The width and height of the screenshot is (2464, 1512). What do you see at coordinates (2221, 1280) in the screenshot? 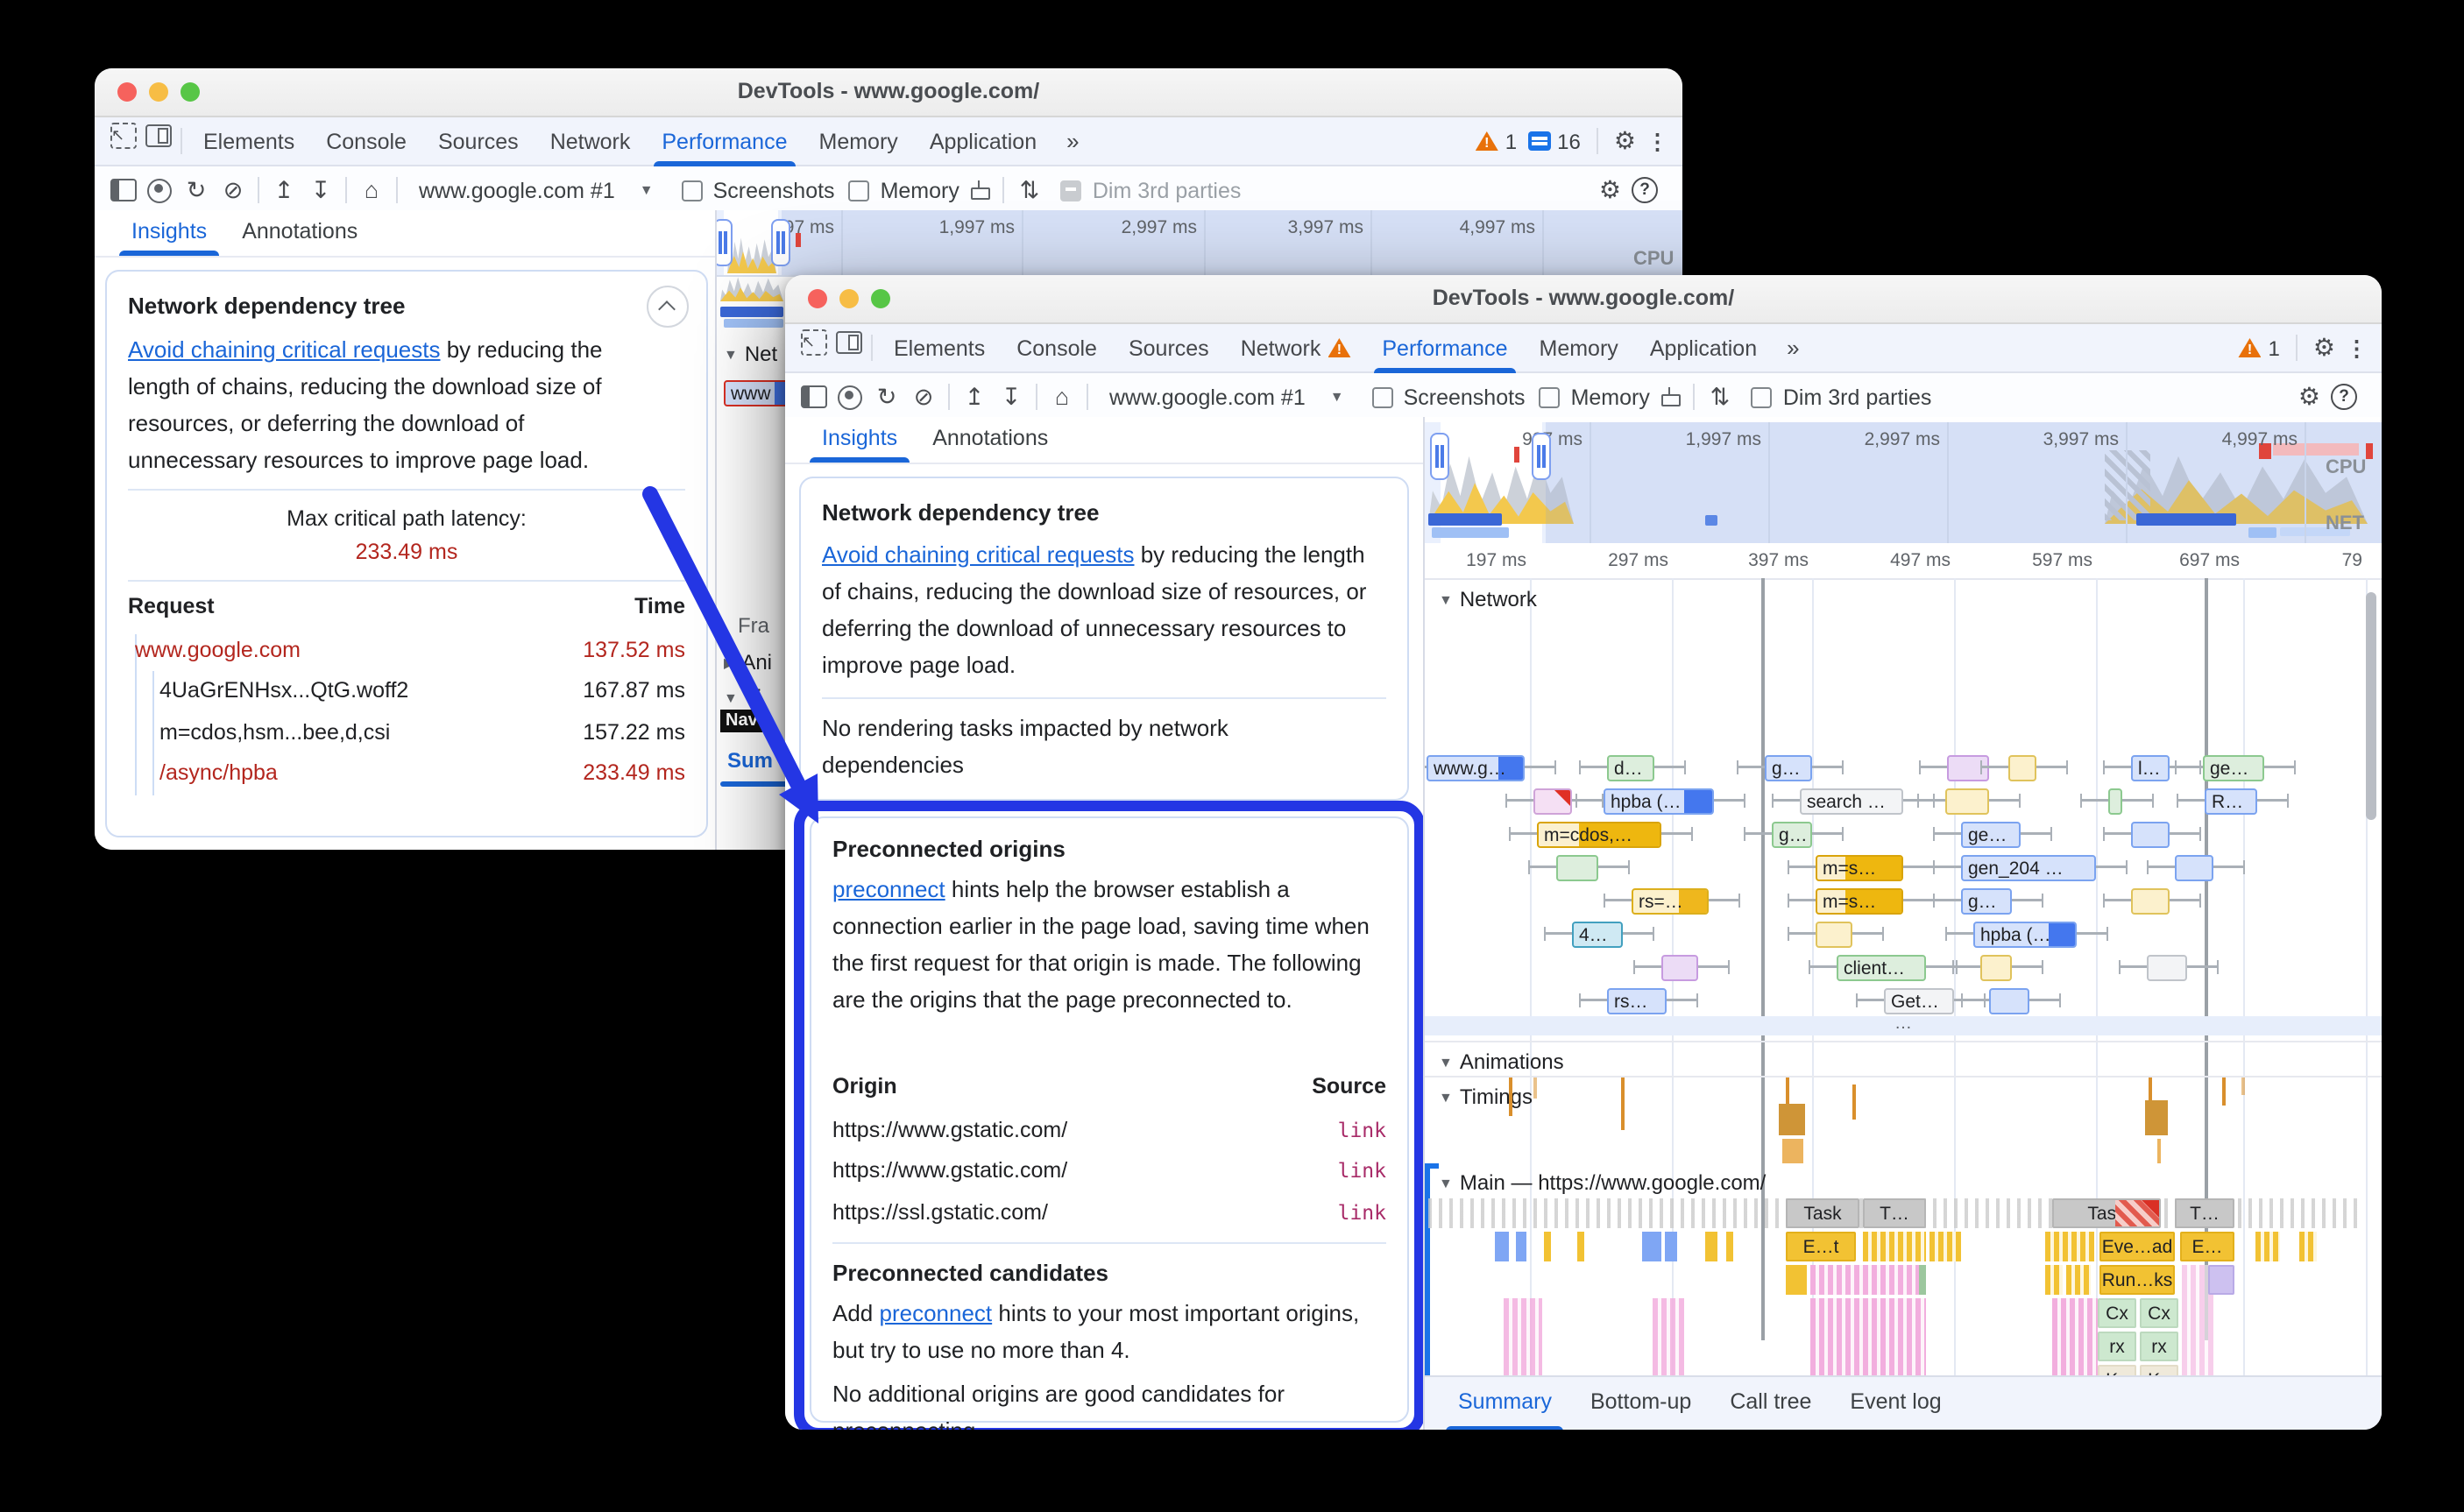
I see `flame-block` at bounding box center [2221, 1280].